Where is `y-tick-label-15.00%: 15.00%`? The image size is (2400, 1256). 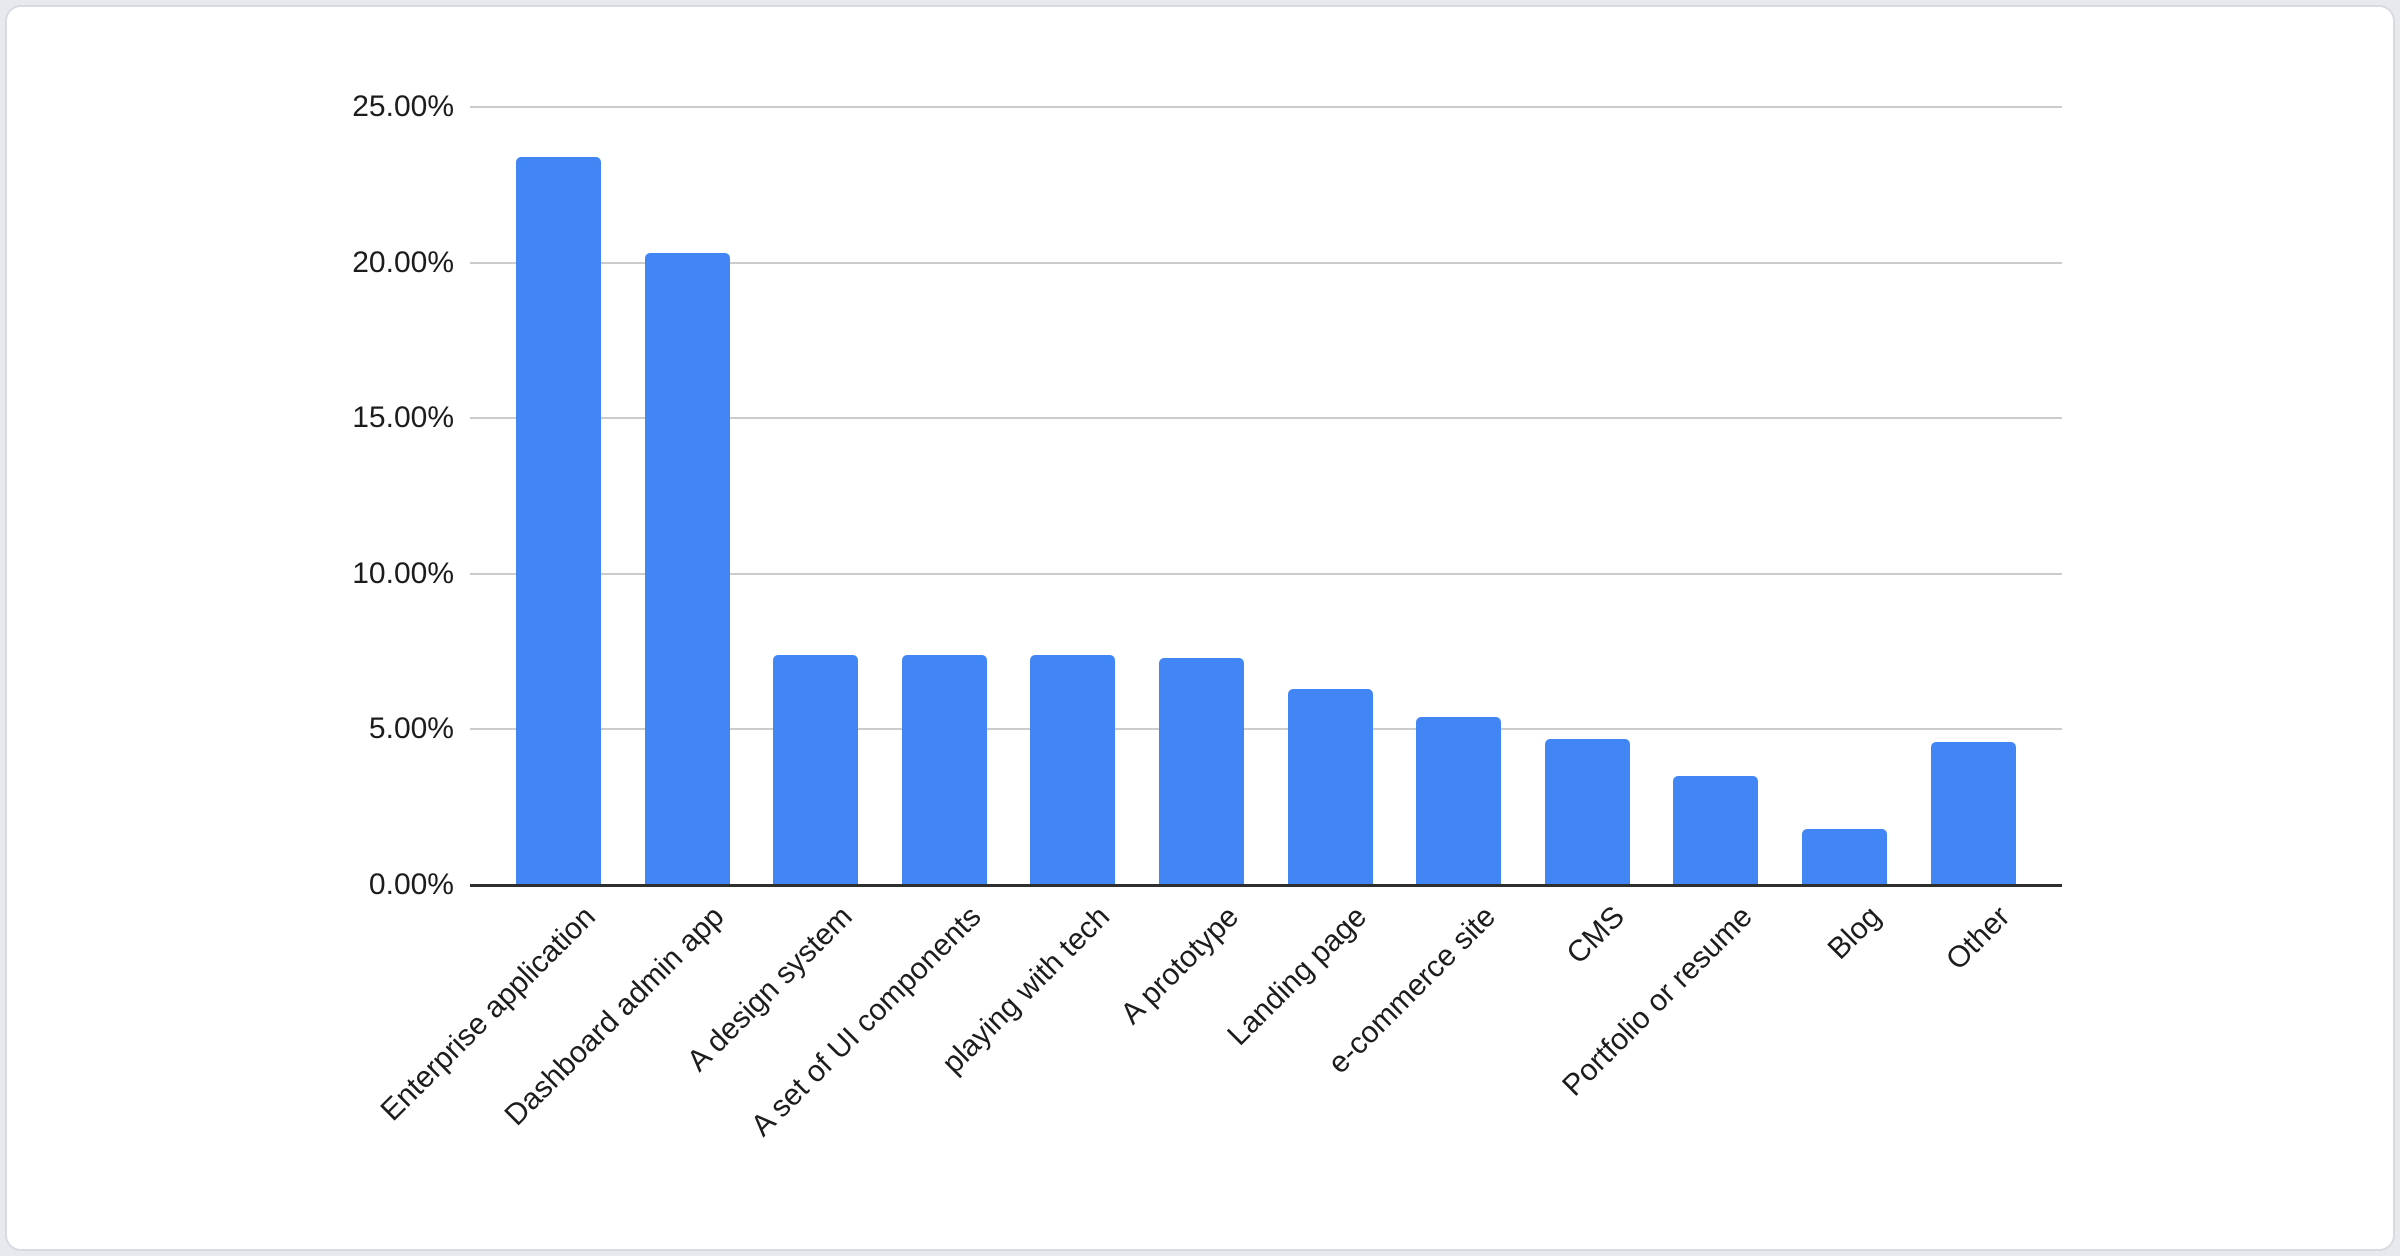 y-tick-label-15.00%: 15.00% is located at coordinates (403, 418).